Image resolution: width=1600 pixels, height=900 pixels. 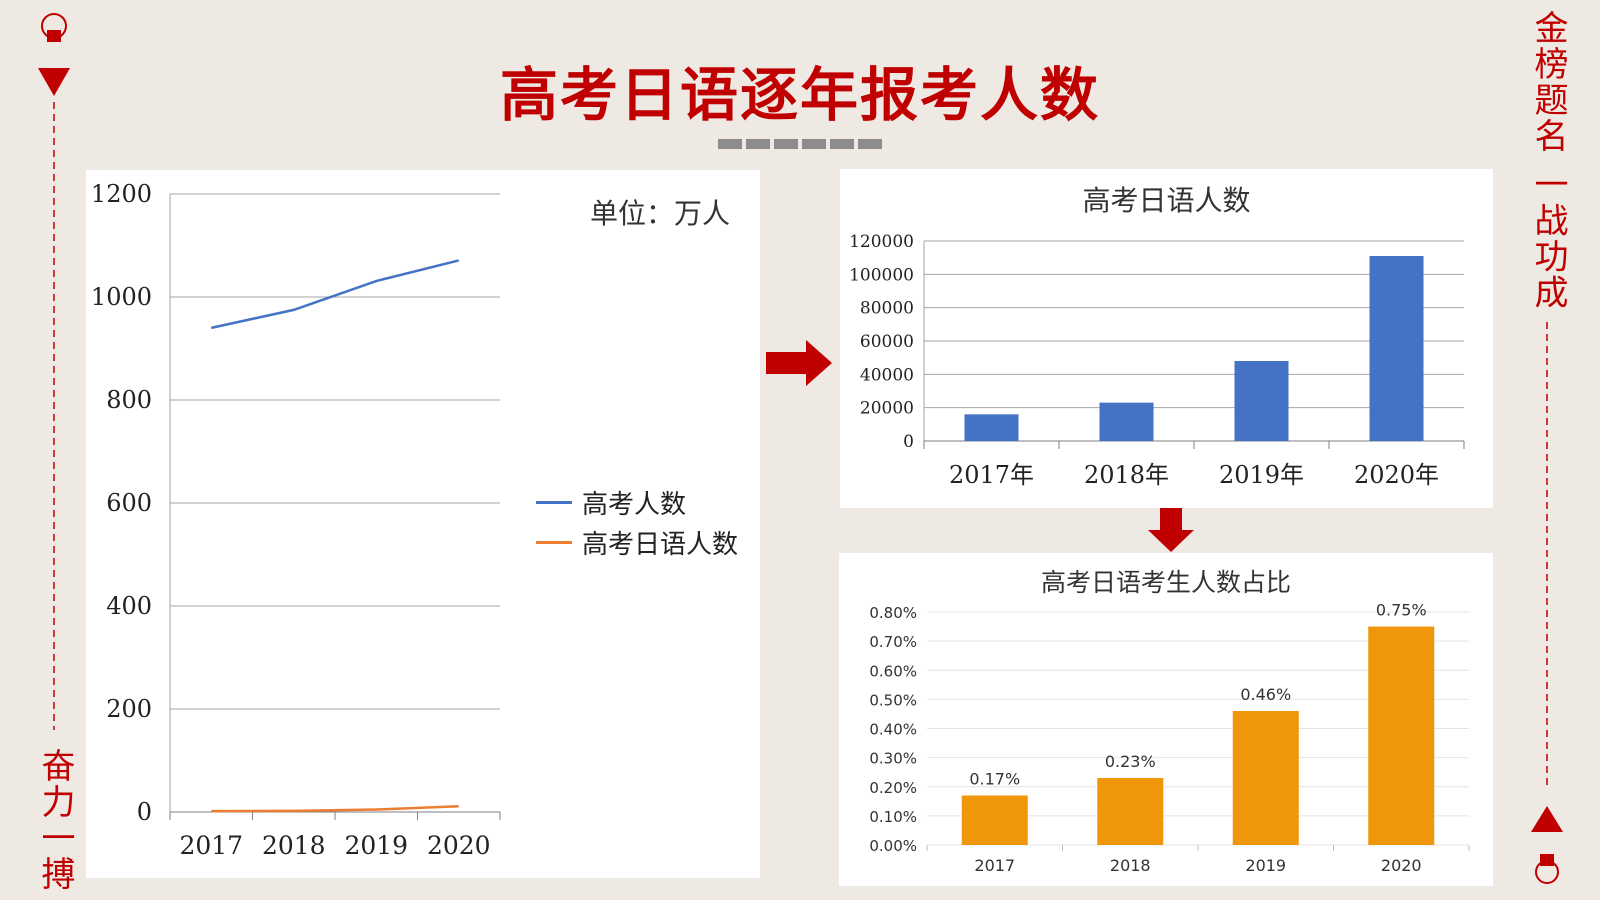 What do you see at coordinates (54, 371) in the screenshot?
I see `left-decoration-graphic` at bounding box center [54, 371].